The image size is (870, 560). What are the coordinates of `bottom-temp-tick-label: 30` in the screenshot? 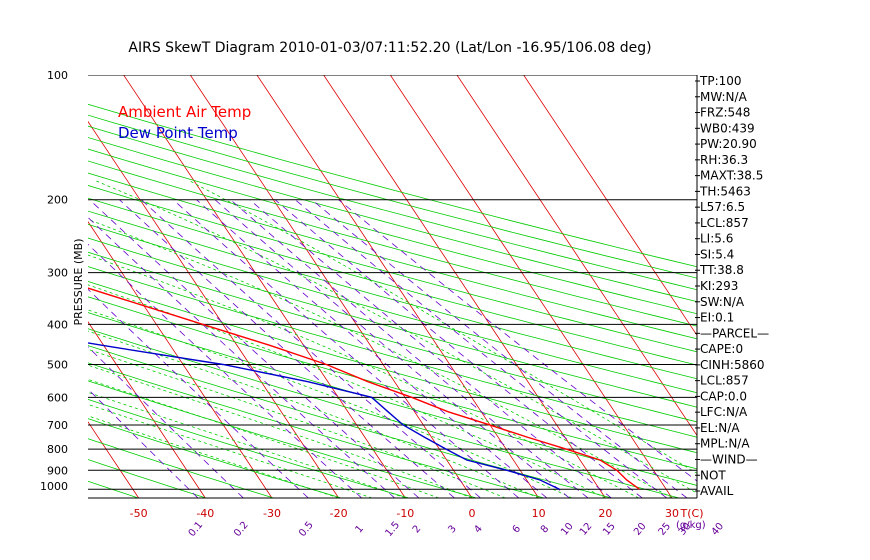 It's located at (672, 513).